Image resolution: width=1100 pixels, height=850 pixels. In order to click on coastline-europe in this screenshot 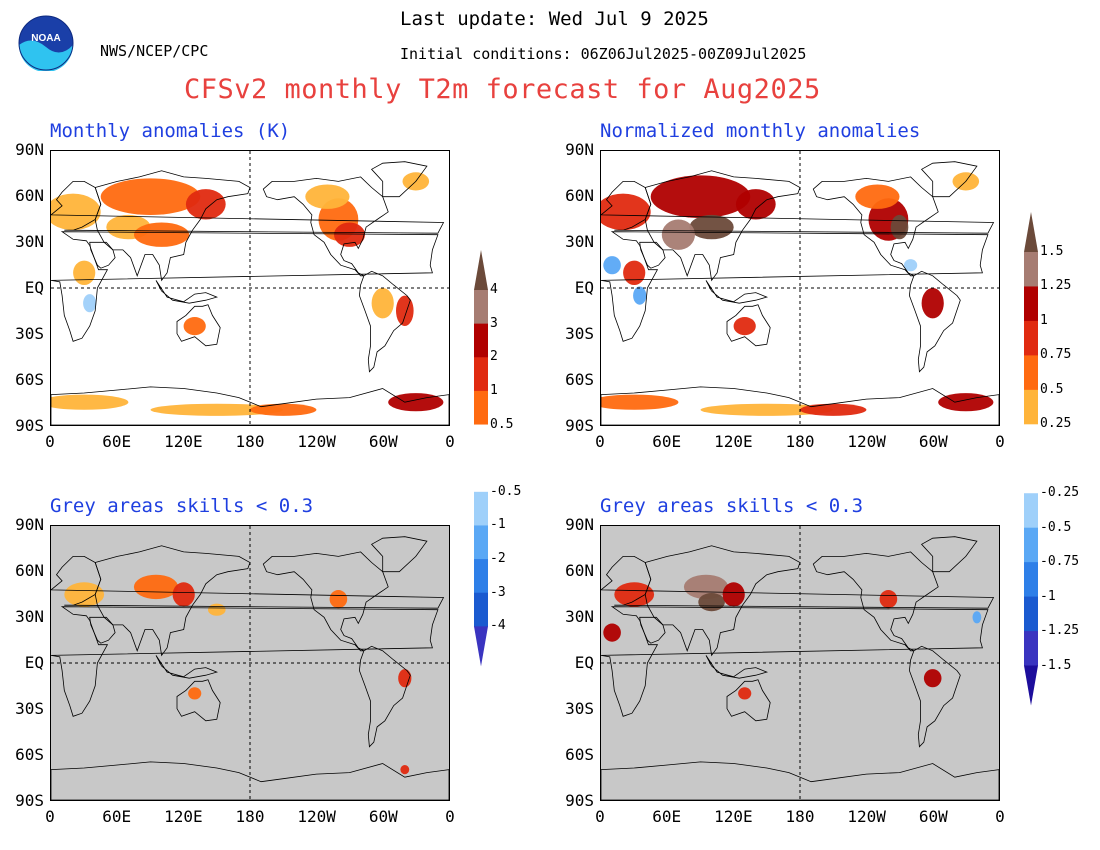, I will do `click(248, 582)`.